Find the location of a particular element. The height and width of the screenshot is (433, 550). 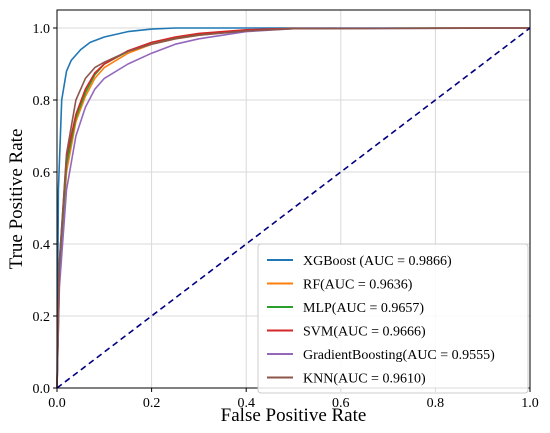

x-axis-label: False Positive Rate is located at coordinates (294, 415).